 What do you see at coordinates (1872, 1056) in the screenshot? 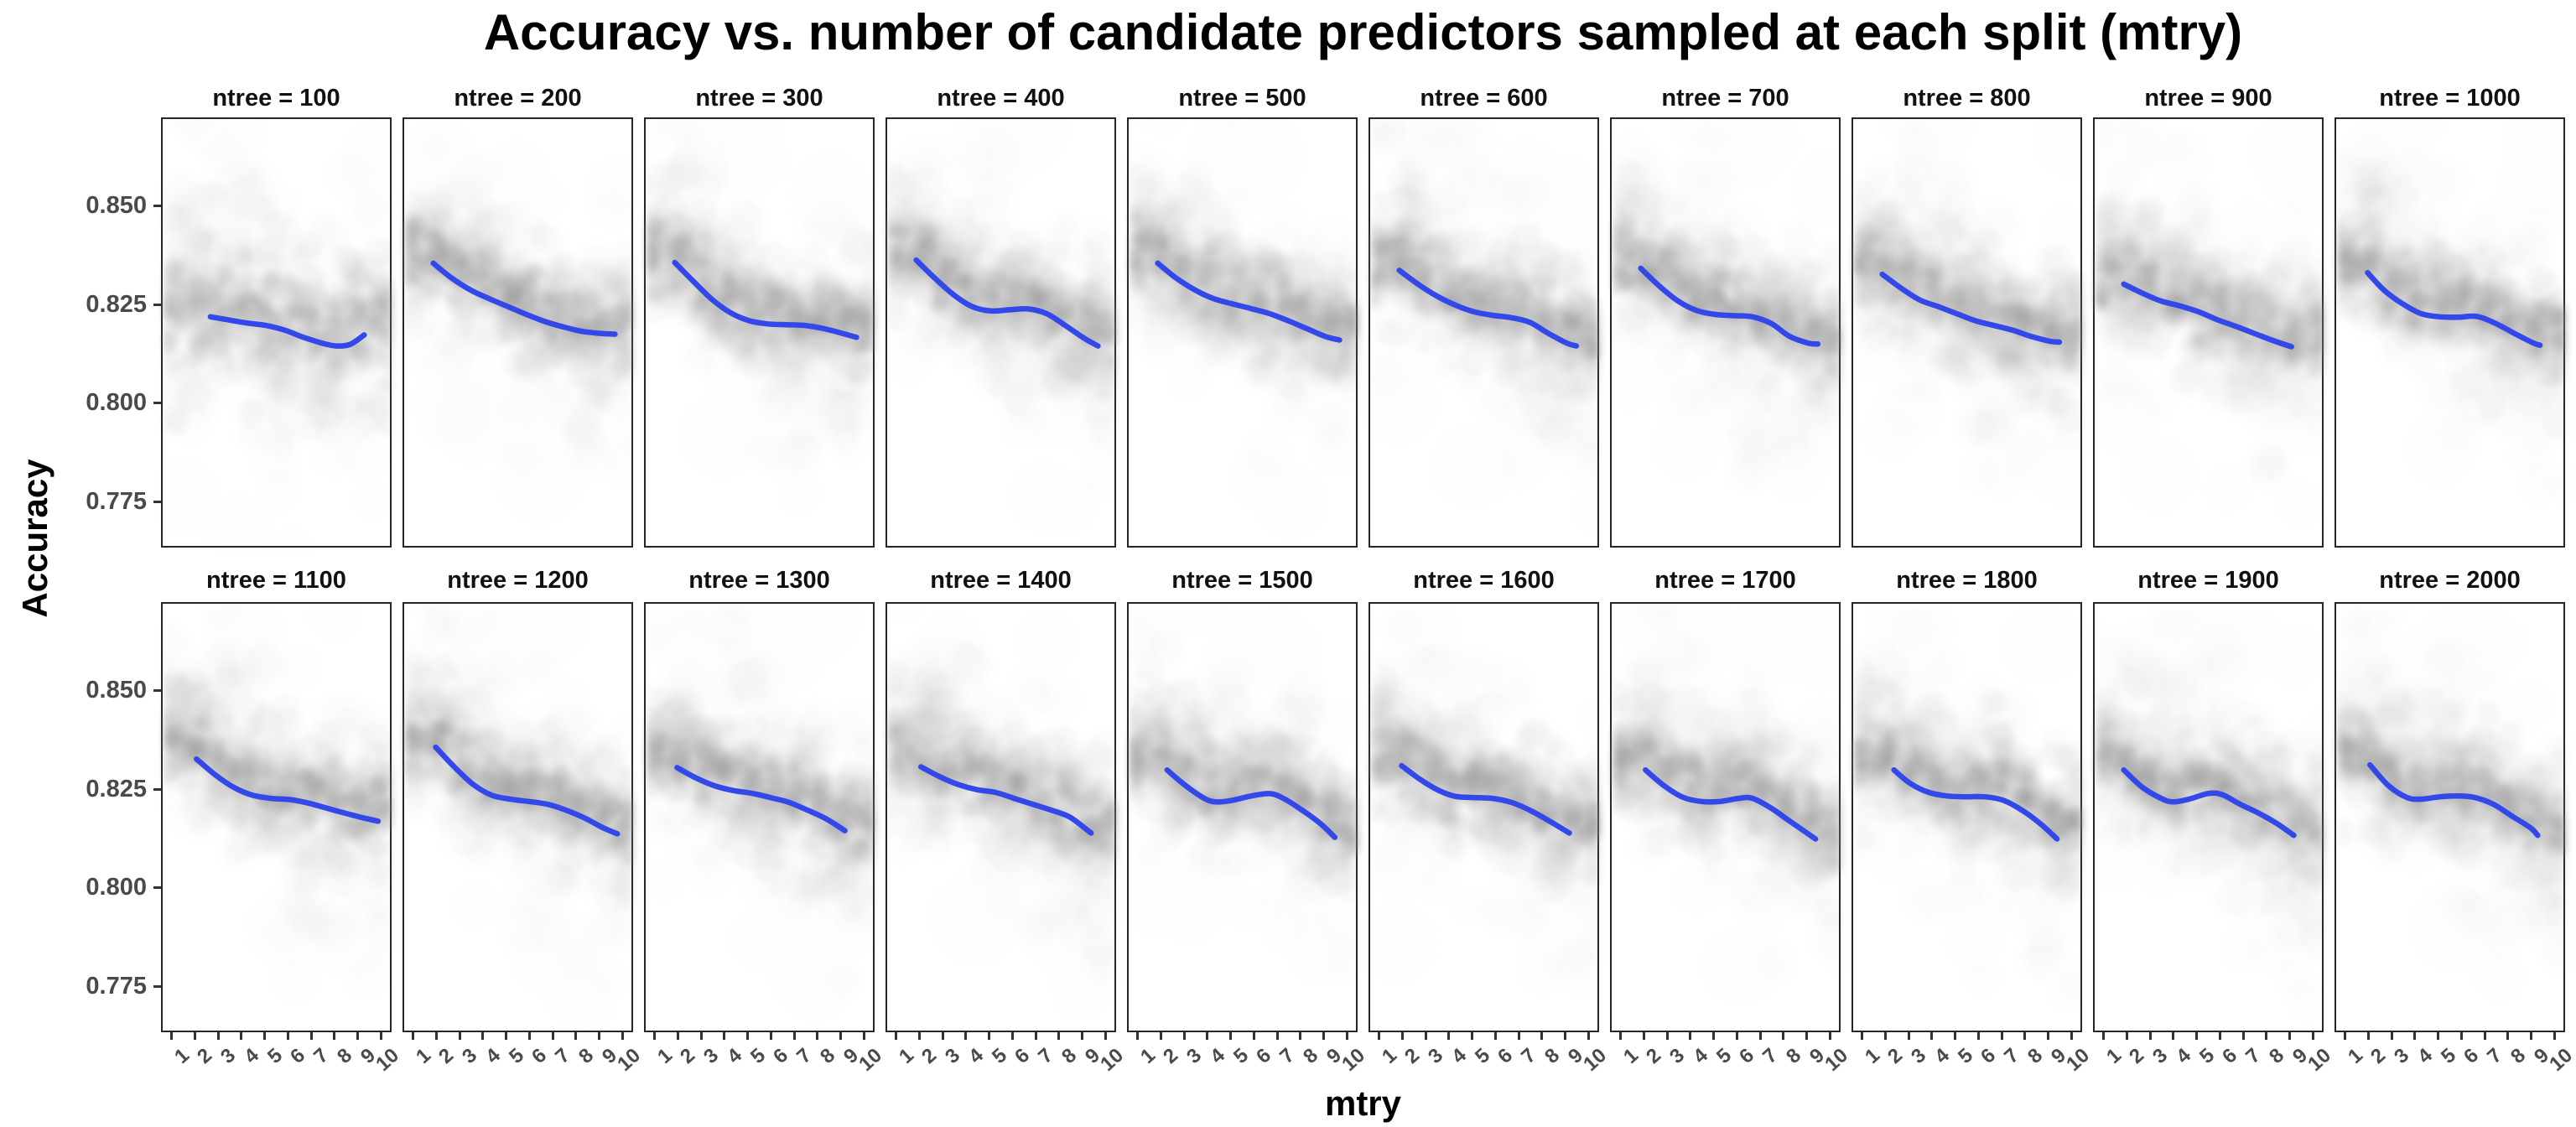
I see `x-tick-label: 1` at bounding box center [1872, 1056].